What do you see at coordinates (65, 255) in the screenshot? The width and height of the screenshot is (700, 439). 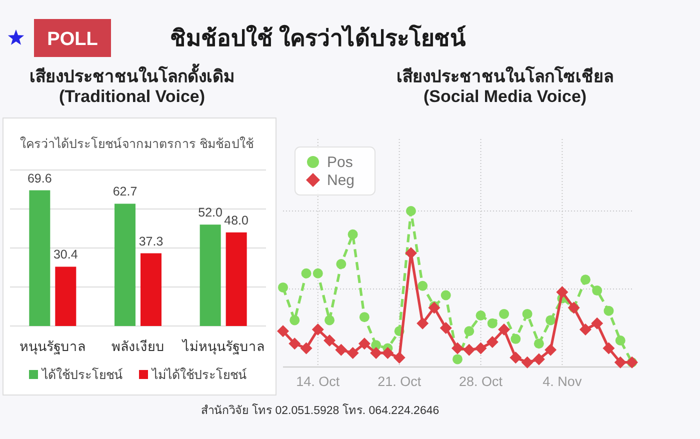 I see `data-label: 30.4` at bounding box center [65, 255].